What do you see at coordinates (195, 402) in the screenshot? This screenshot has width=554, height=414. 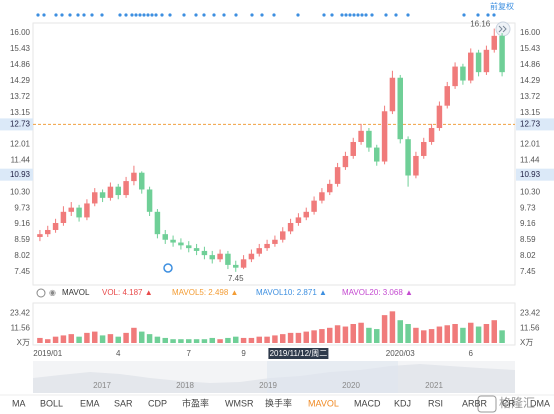 I see `indicator-tab: 市盈率` at bounding box center [195, 402].